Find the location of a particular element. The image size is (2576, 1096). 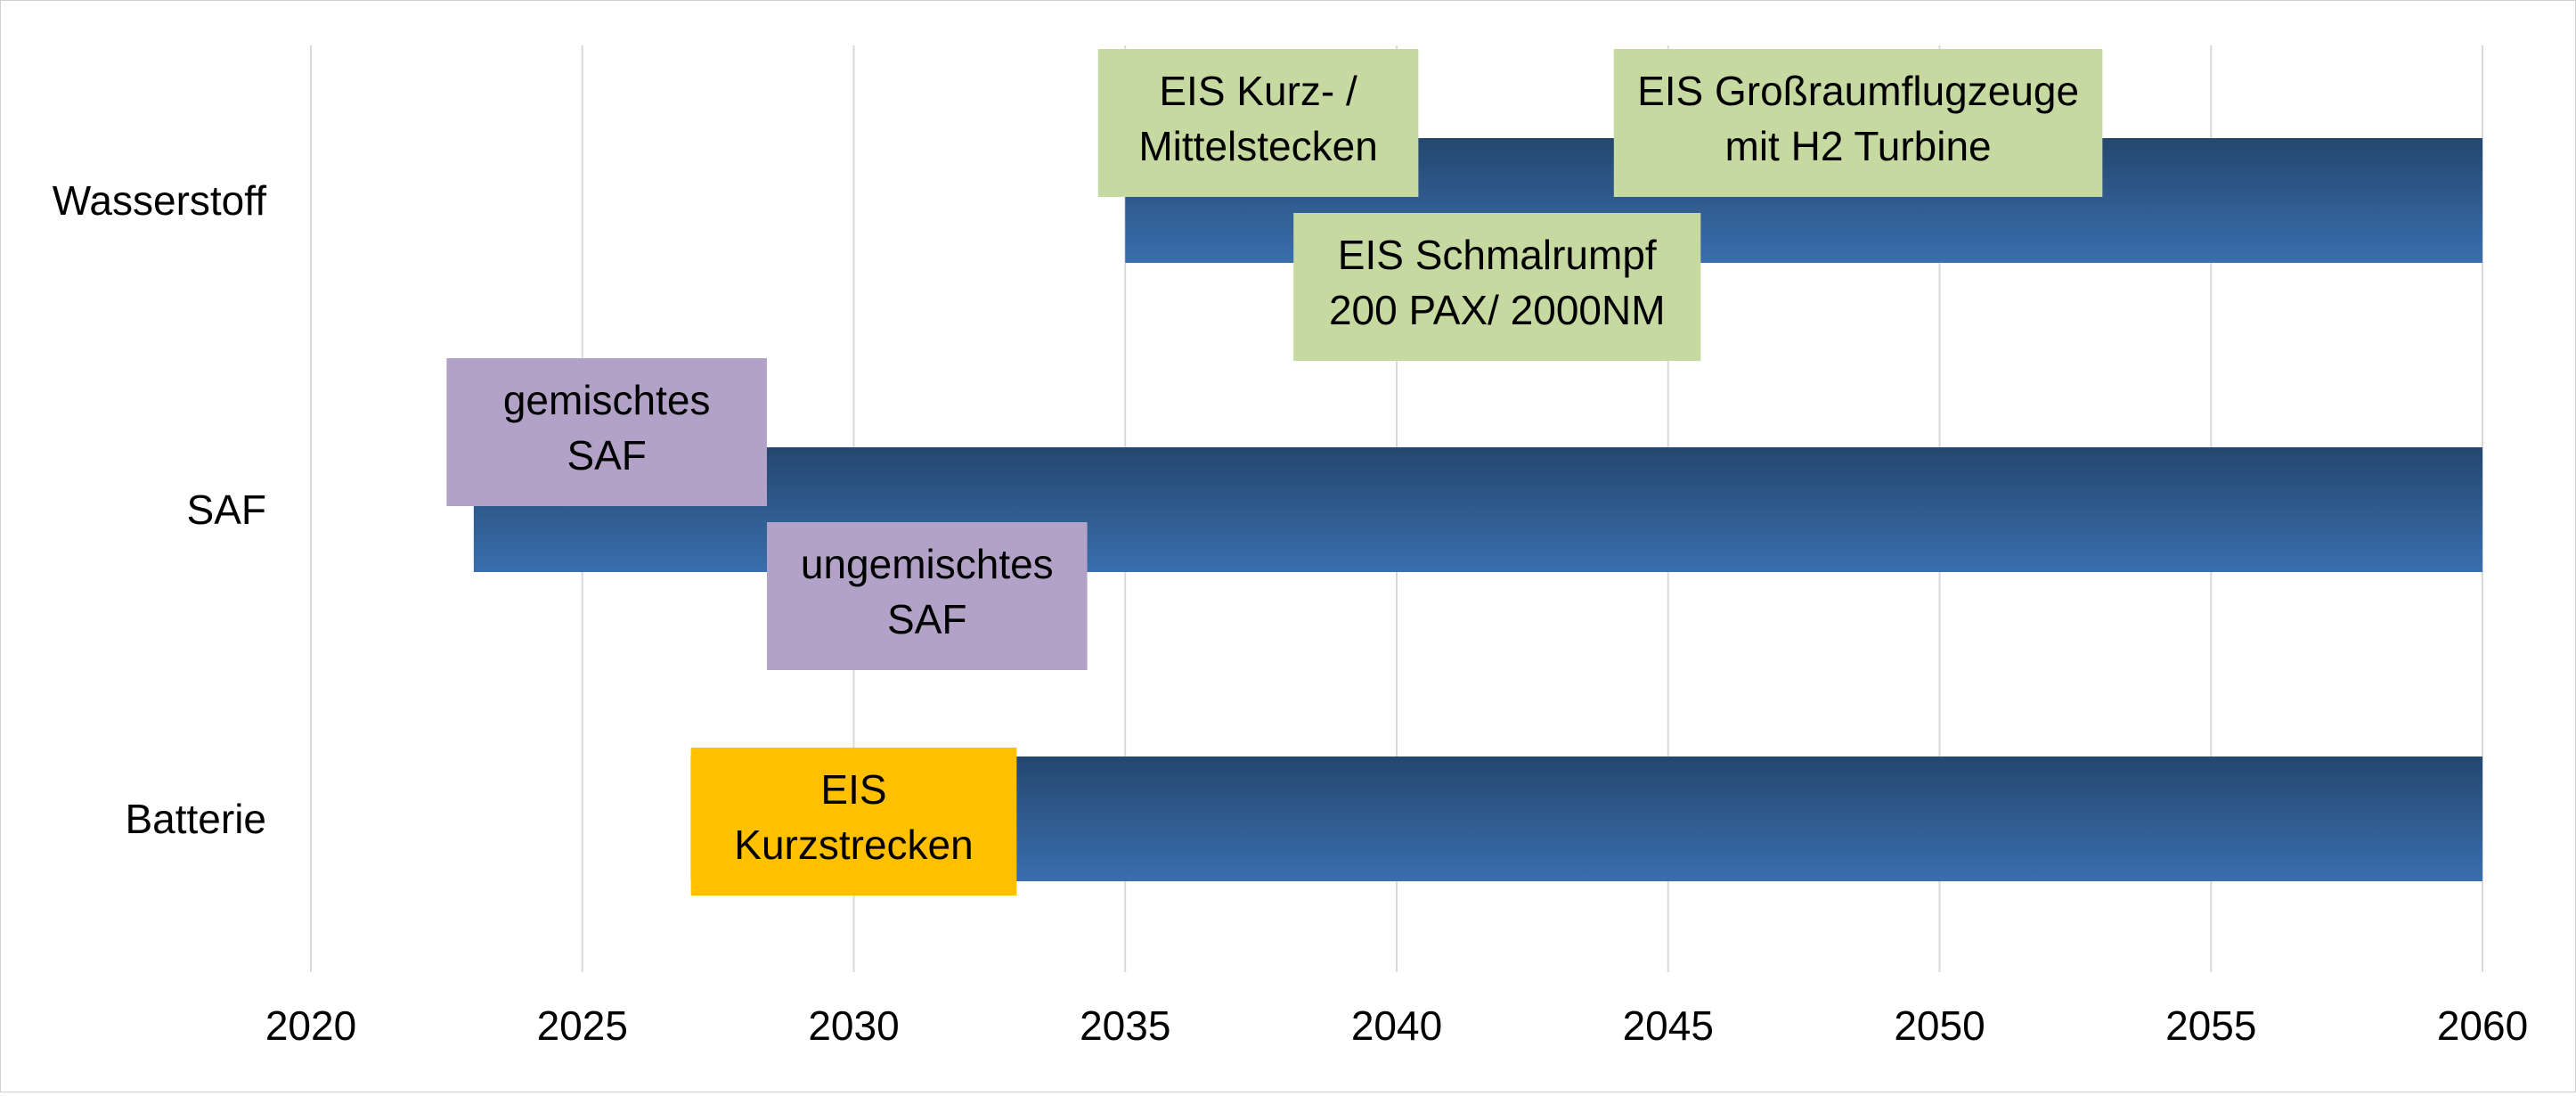

annotation-label: gemischtes is located at coordinates (607, 400).